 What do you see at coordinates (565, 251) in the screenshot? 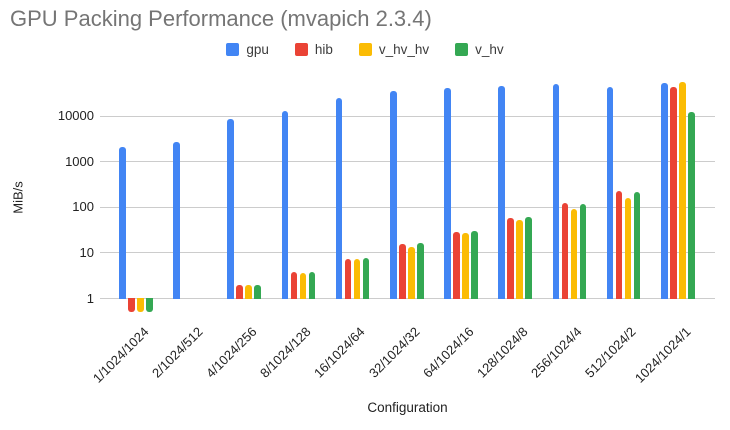
I see `bar-hib-256/1024/4` at bounding box center [565, 251].